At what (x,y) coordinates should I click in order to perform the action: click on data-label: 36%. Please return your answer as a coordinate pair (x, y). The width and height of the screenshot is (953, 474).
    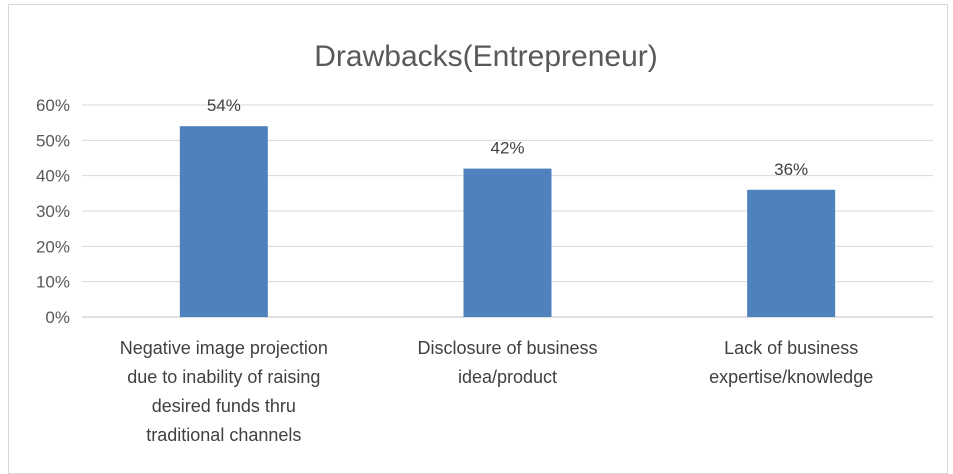
    Looking at the image, I should click on (791, 169).